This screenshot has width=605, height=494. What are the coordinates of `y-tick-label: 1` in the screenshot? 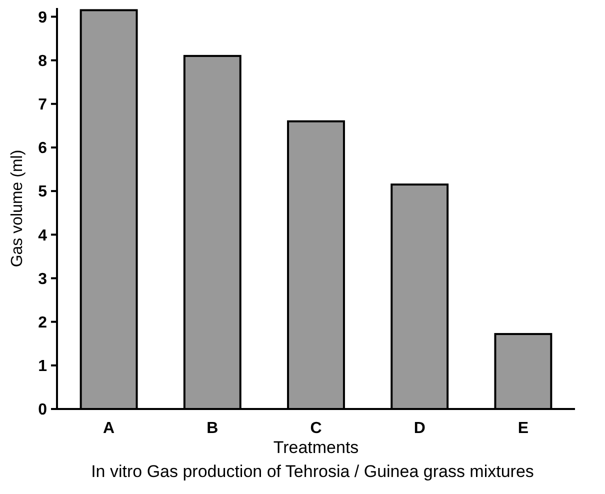 It's located at (43, 367).